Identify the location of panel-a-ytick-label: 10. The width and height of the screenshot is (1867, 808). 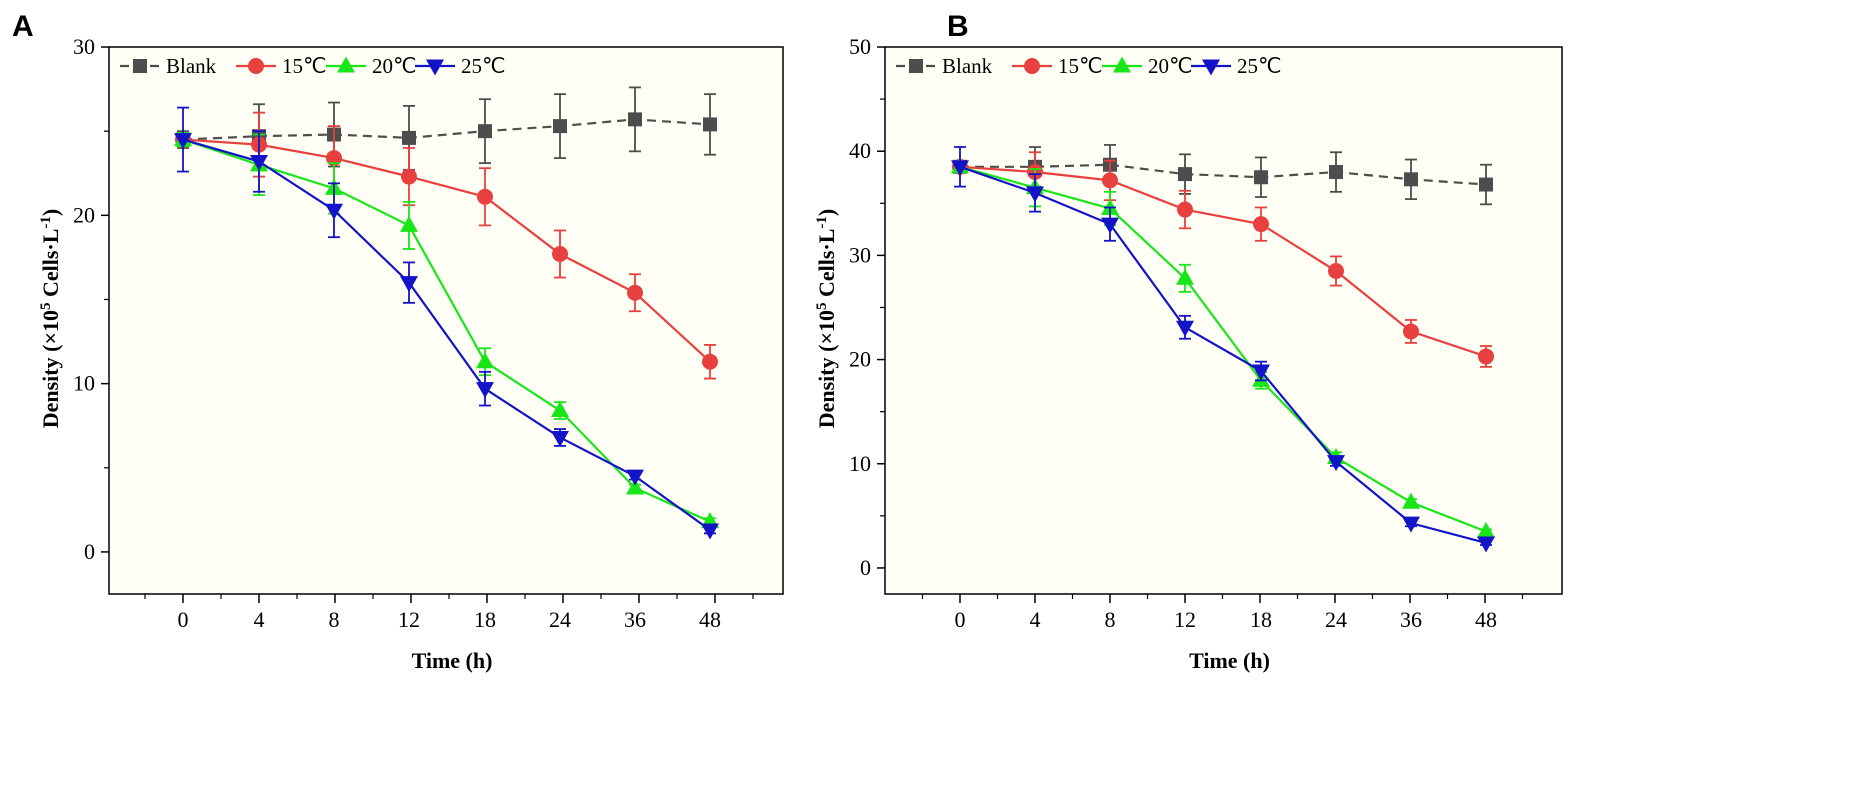
(84, 383).